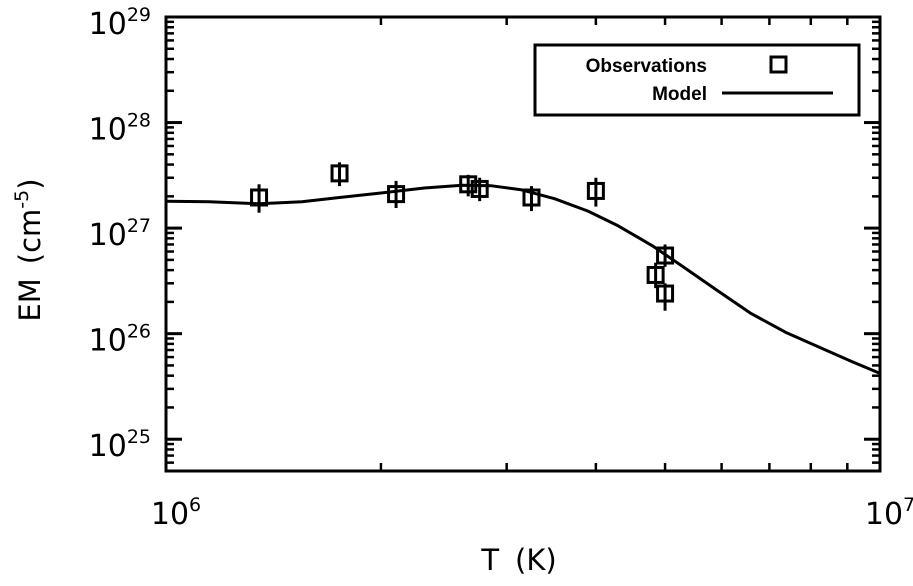  Describe the element at coordinates (139, 121) in the screenshot. I see `y-tick-label-exponent: 28` at that location.